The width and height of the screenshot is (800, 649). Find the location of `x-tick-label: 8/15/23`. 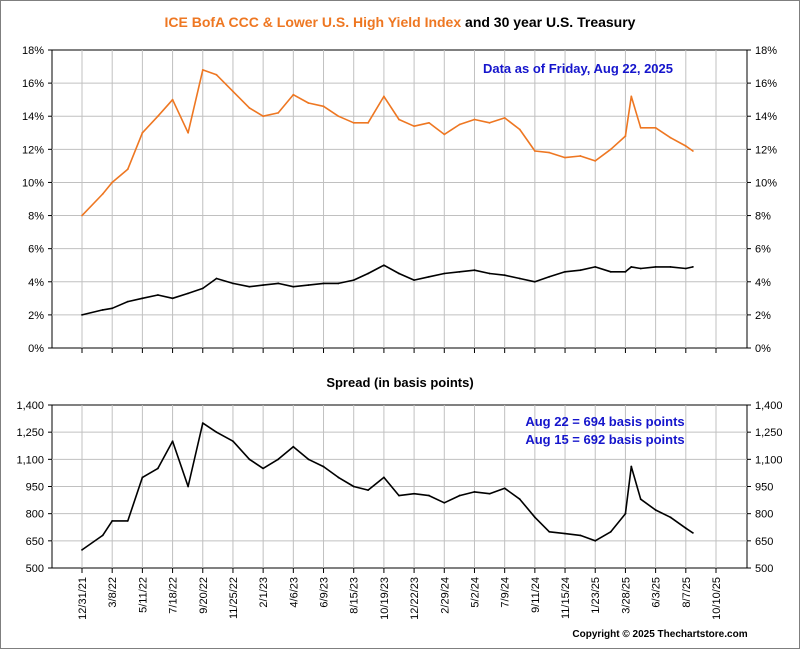

x-tick-label: 8/15/23 is located at coordinates (355, 595).